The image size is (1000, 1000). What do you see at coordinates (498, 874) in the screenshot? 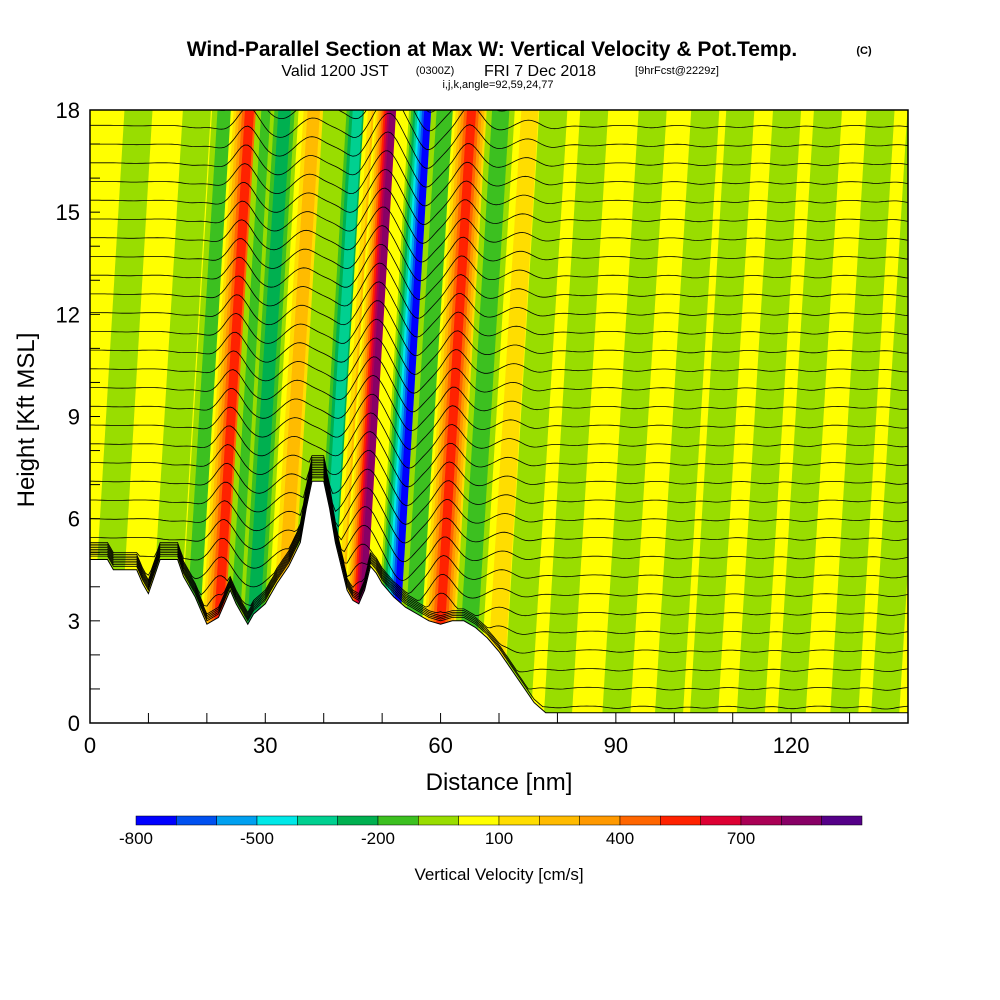
I see `colorbar-label: Vertical Velocity [cm/s]` at bounding box center [498, 874].